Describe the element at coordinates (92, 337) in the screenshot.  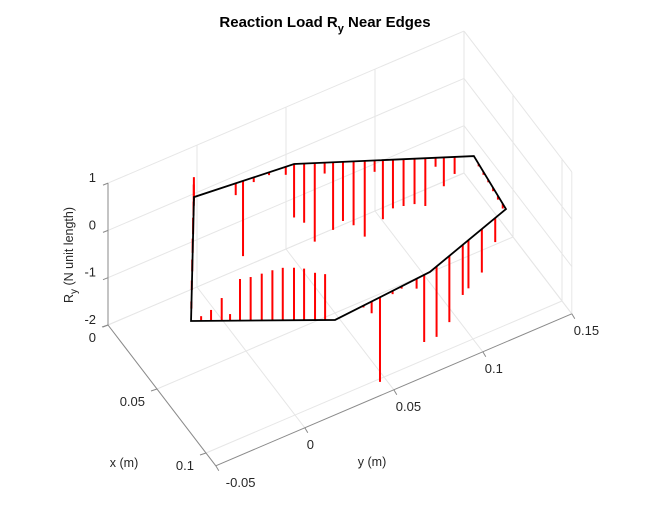
I see `x-tick-label: 0` at that location.